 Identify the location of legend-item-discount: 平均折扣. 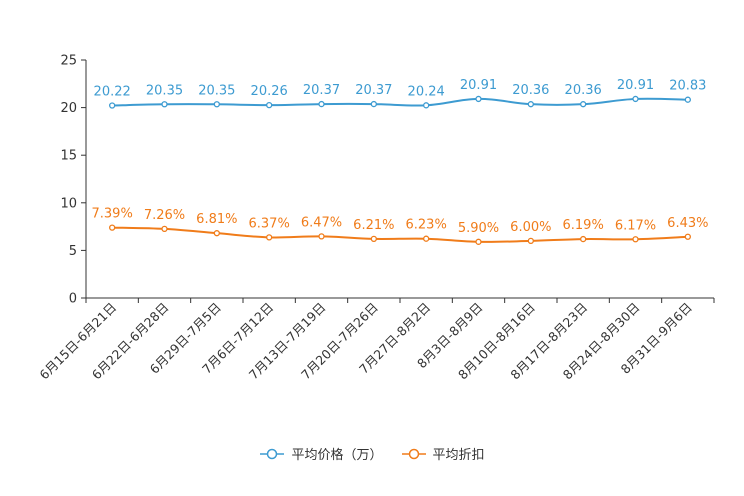
(443, 453).